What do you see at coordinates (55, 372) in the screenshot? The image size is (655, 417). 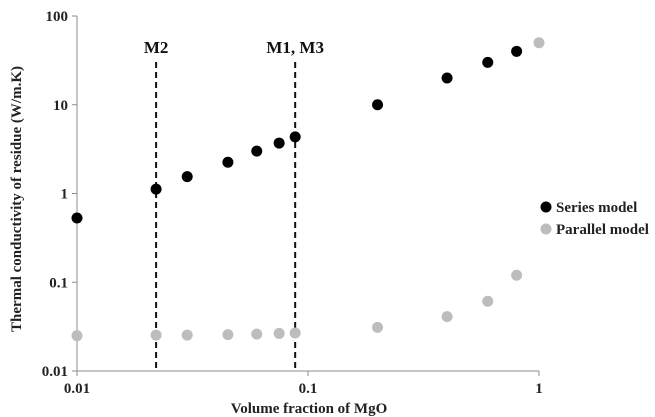 I see `y-tick-label: 0.01` at bounding box center [55, 372].